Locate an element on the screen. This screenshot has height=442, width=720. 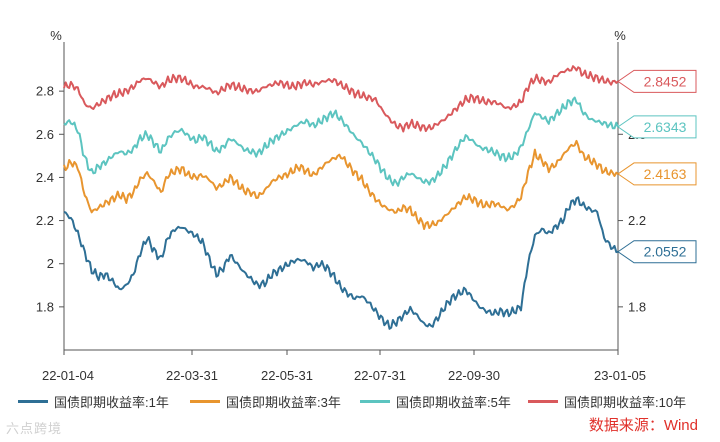
legend-swatch-10y is located at coordinates (543, 401).